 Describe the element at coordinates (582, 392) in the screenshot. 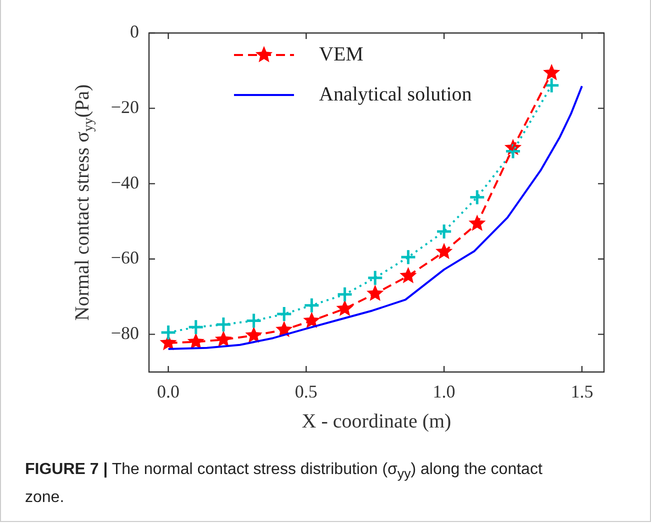

I see `x-tick-label: 1.5` at that location.